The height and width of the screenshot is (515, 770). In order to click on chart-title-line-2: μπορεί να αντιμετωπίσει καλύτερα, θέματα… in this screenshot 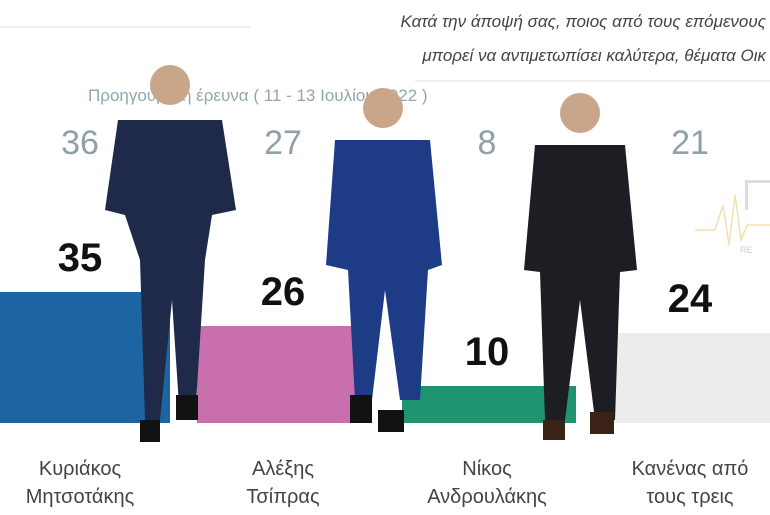, I will do `click(594, 55)`.